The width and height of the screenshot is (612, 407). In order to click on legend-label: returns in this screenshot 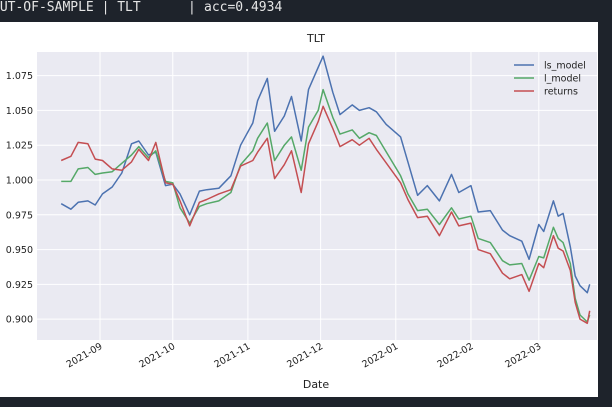, I will do `click(561, 92)`.